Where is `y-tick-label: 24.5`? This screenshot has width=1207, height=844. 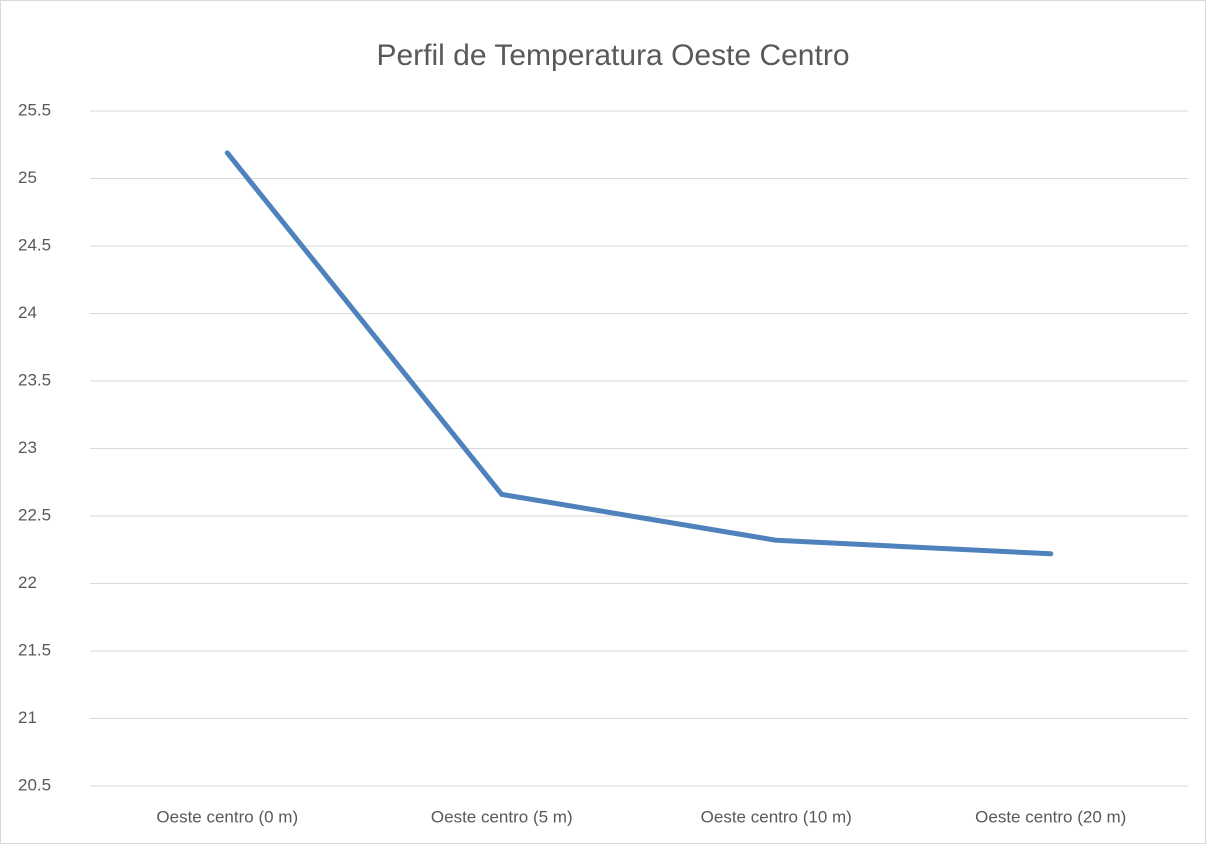
y-tick-label: 24.5 is located at coordinates (34, 244).